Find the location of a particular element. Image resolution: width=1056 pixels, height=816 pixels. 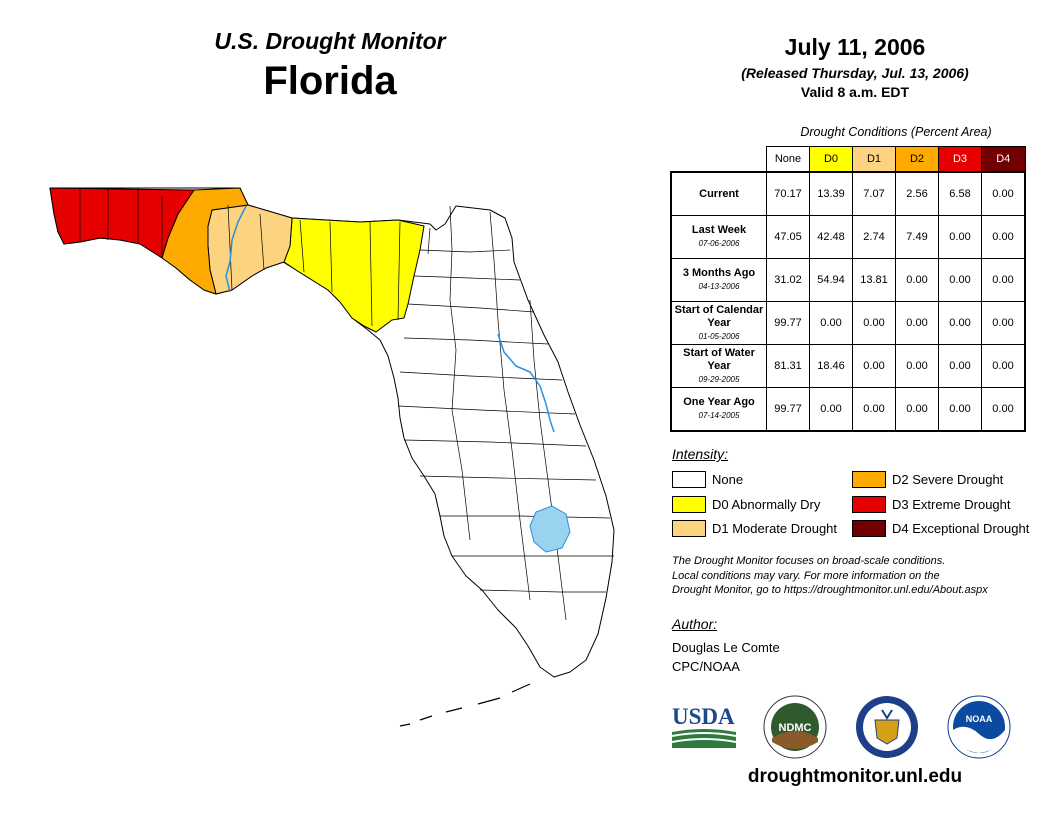

legend-item-d2: D2 Severe Drought is located at coordinates (927, 479).